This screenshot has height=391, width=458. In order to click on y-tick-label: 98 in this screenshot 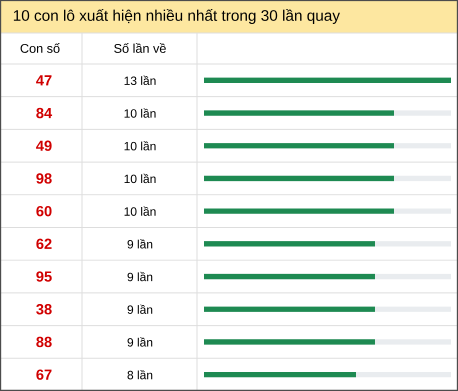, I will do `click(44, 178)`.